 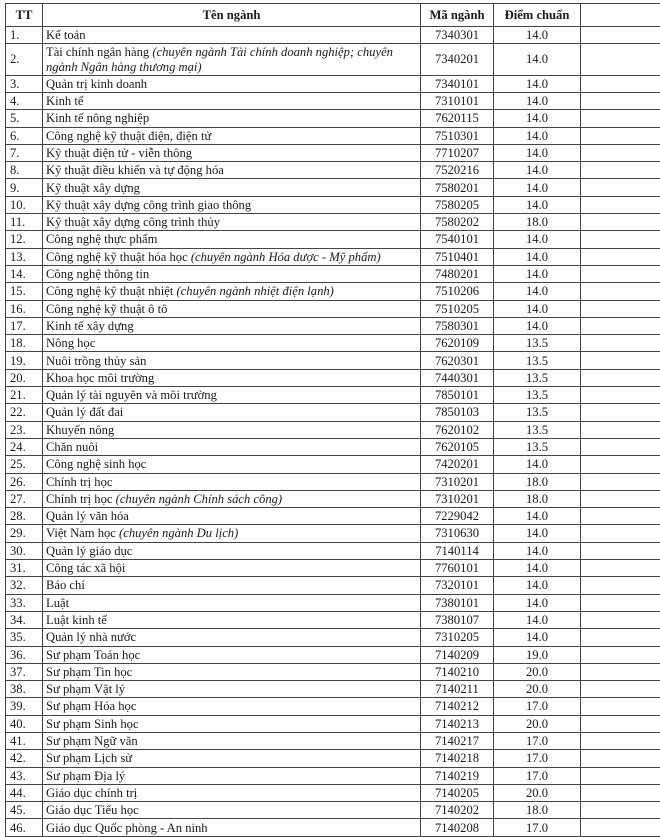 What do you see at coordinates (89, 672) in the screenshot?
I see `major-name: Sư phạm Tin học` at bounding box center [89, 672].